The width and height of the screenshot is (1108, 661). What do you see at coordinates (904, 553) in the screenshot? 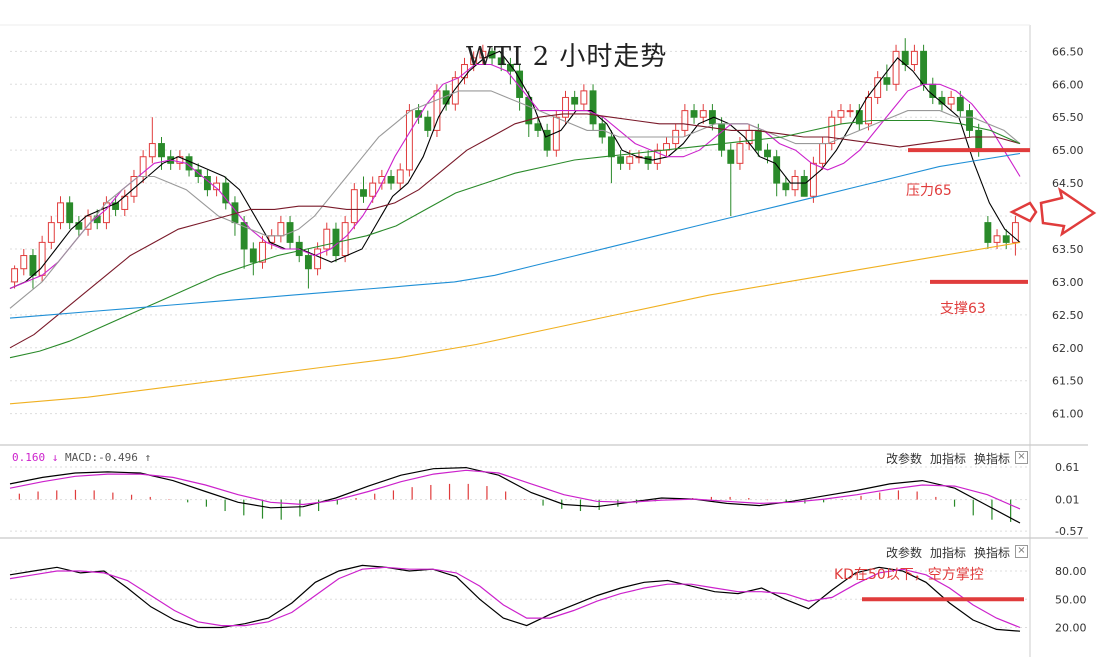
I see `kd-change-params-button: 改参数` at bounding box center [904, 553].